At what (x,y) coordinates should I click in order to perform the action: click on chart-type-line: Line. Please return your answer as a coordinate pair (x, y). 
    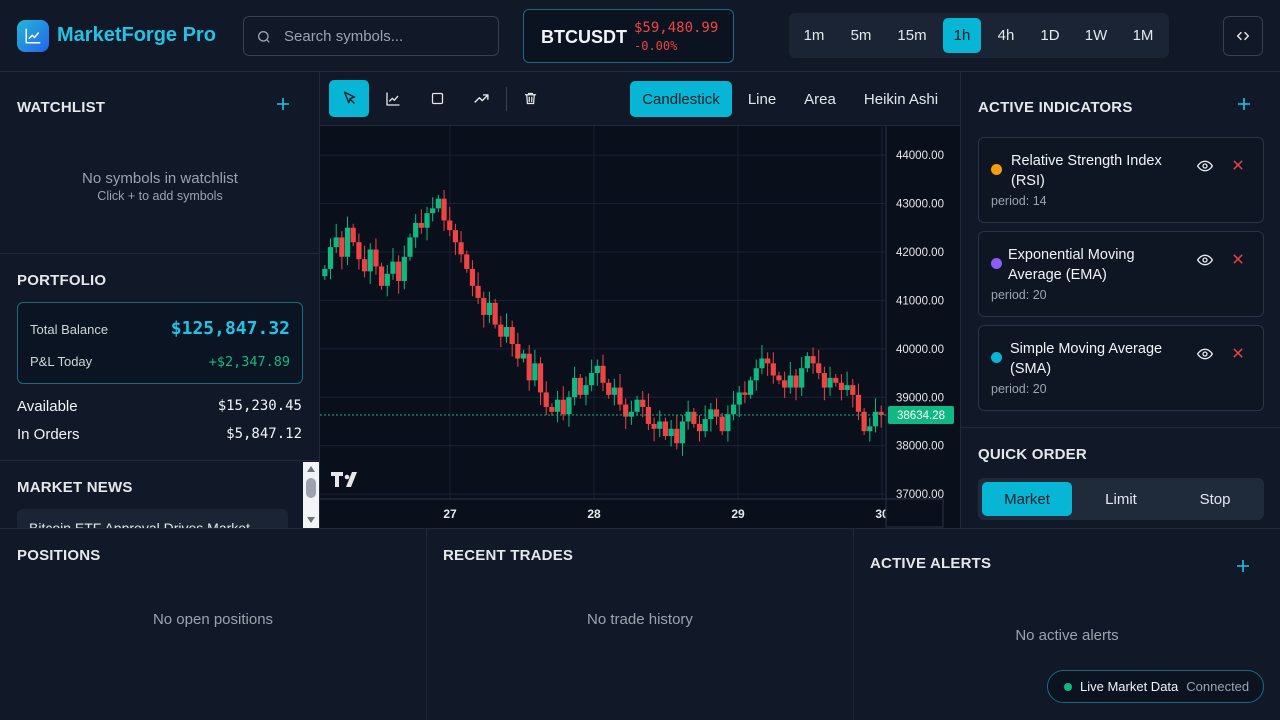
    Looking at the image, I should click on (762, 99).